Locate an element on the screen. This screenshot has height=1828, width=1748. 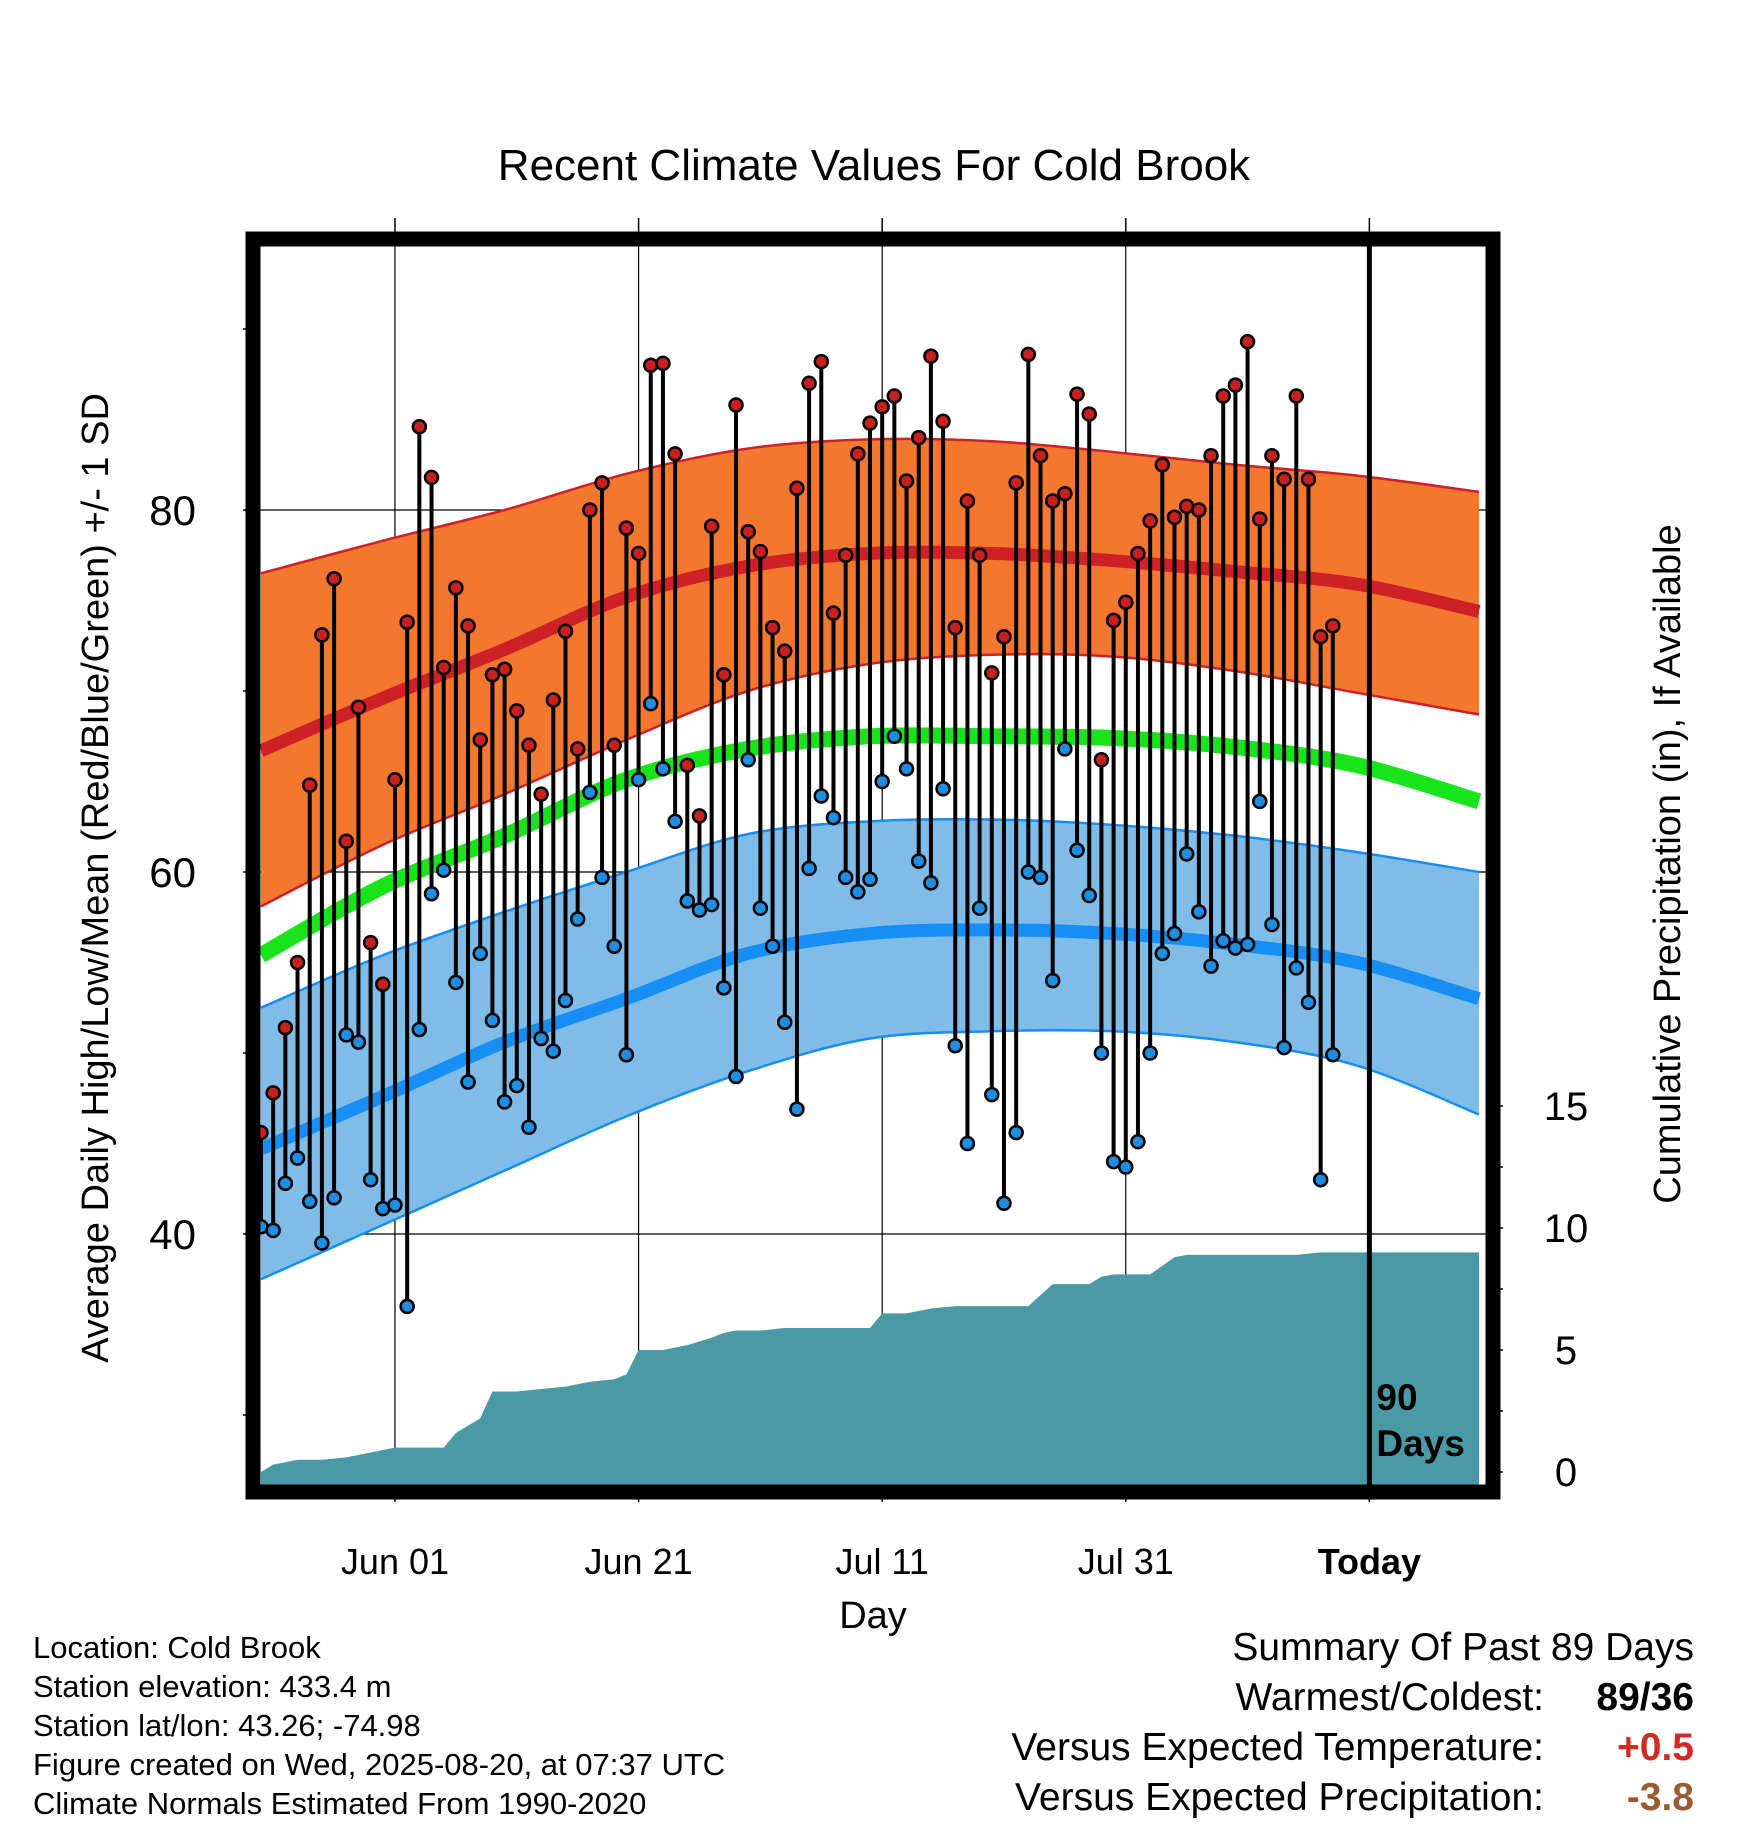
elevation-text: Station elevation: 433.4 m is located at coordinates (212, 1686).